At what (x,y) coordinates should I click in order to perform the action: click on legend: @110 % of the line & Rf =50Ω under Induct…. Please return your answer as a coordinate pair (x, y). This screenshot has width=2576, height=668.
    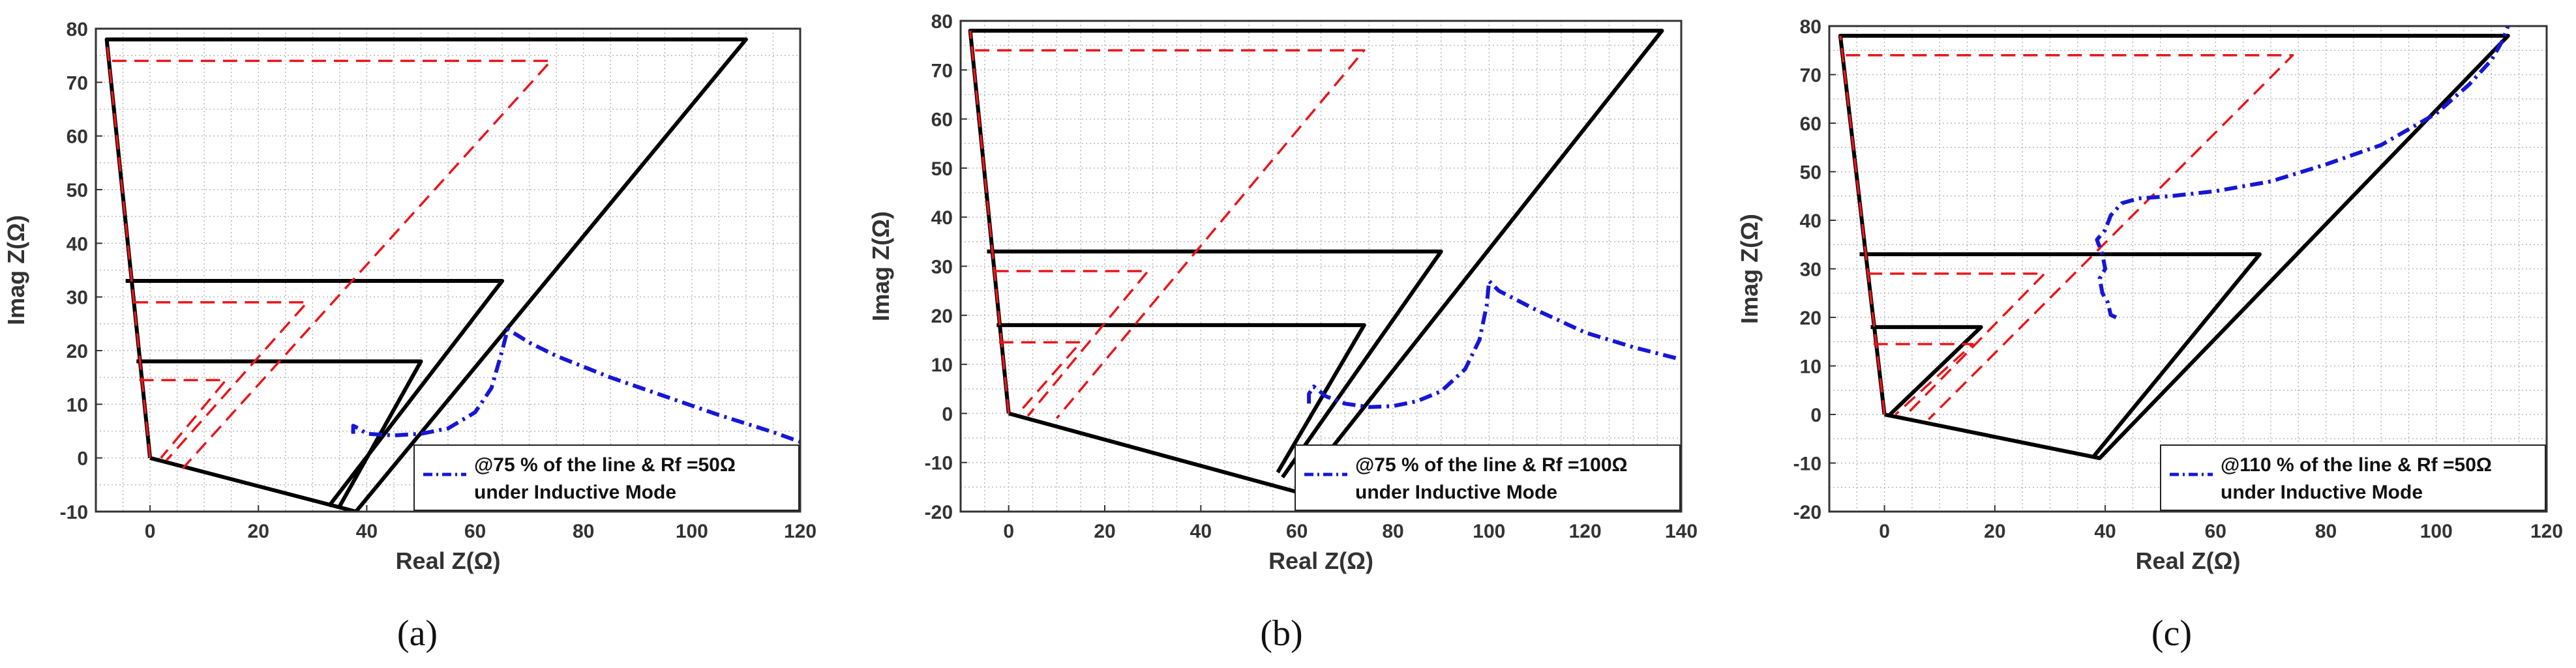
    Looking at the image, I should click on (2353, 478).